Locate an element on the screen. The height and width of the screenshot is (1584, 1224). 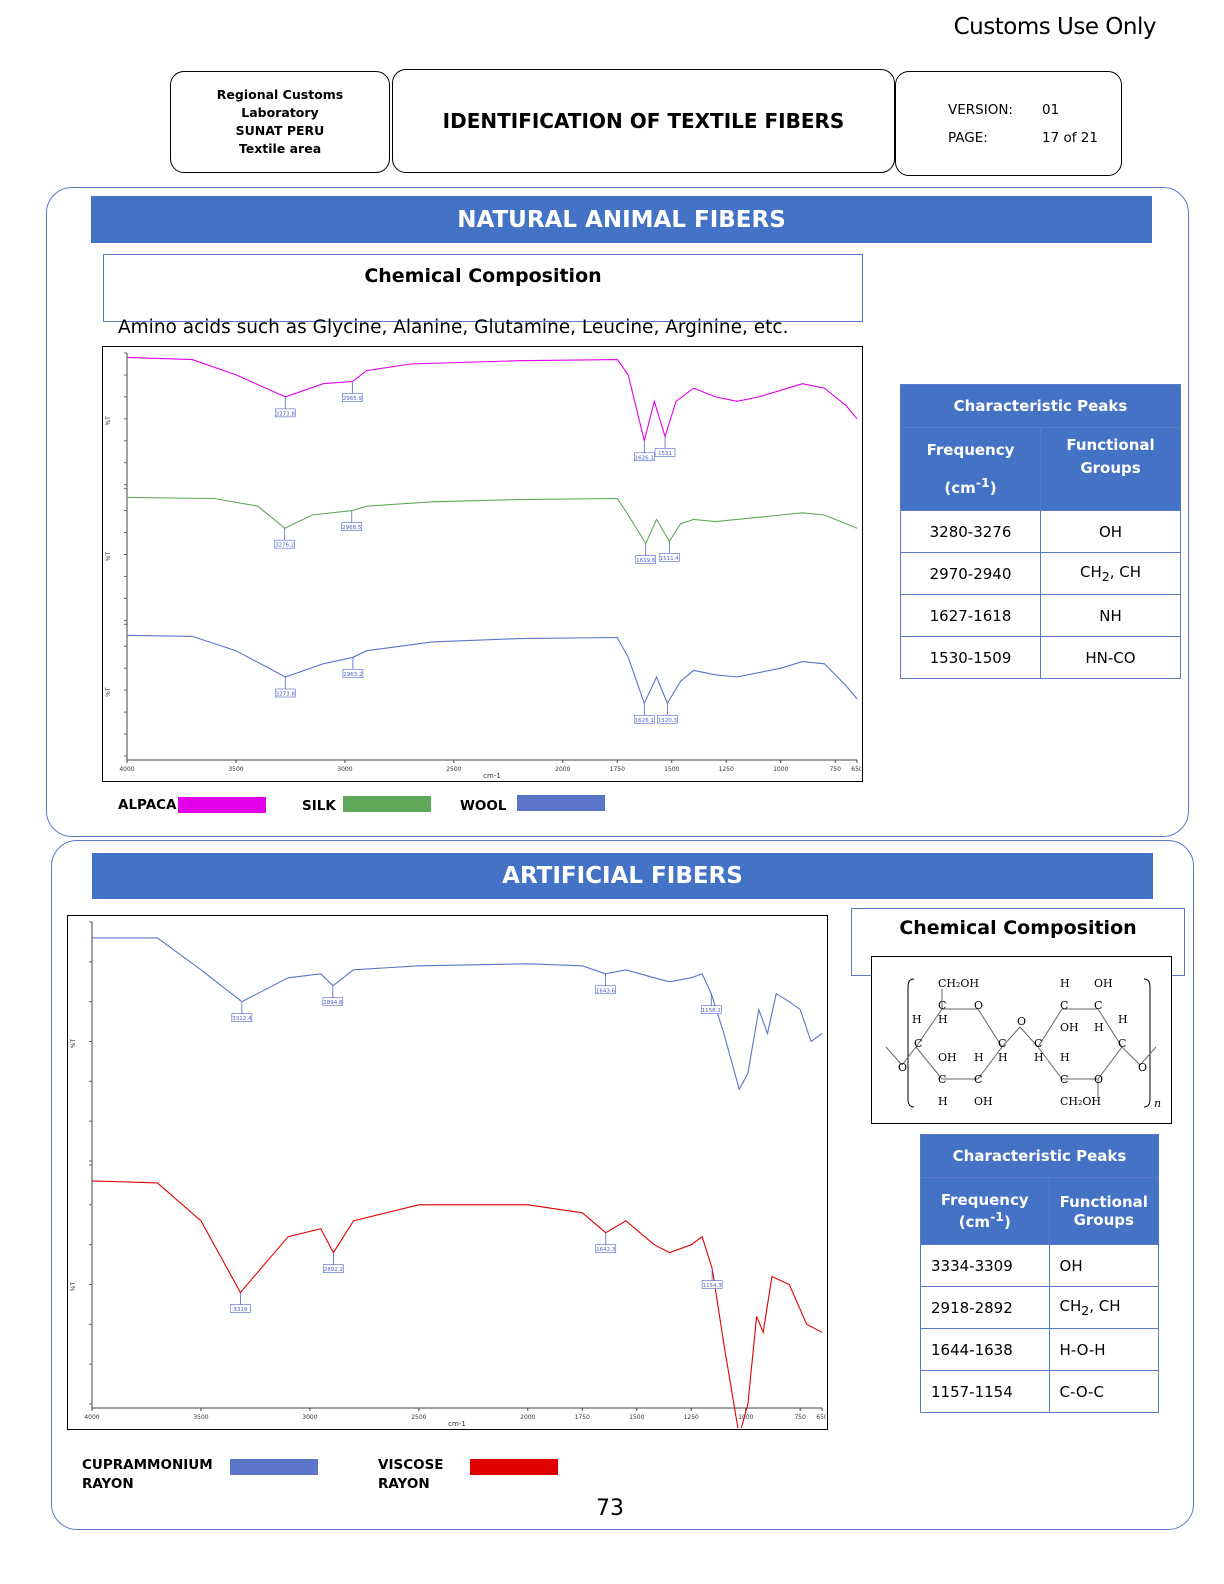
legend-swatch-alpaca is located at coordinates (222, 805).